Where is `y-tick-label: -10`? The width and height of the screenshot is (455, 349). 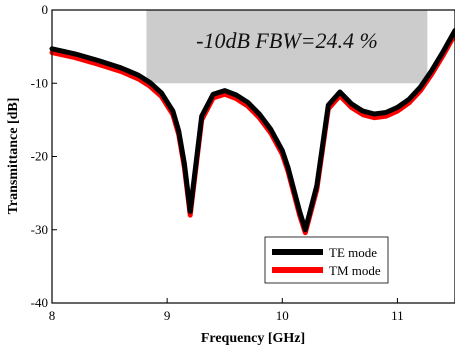 y-tick-label: -10 is located at coordinates (39, 82).